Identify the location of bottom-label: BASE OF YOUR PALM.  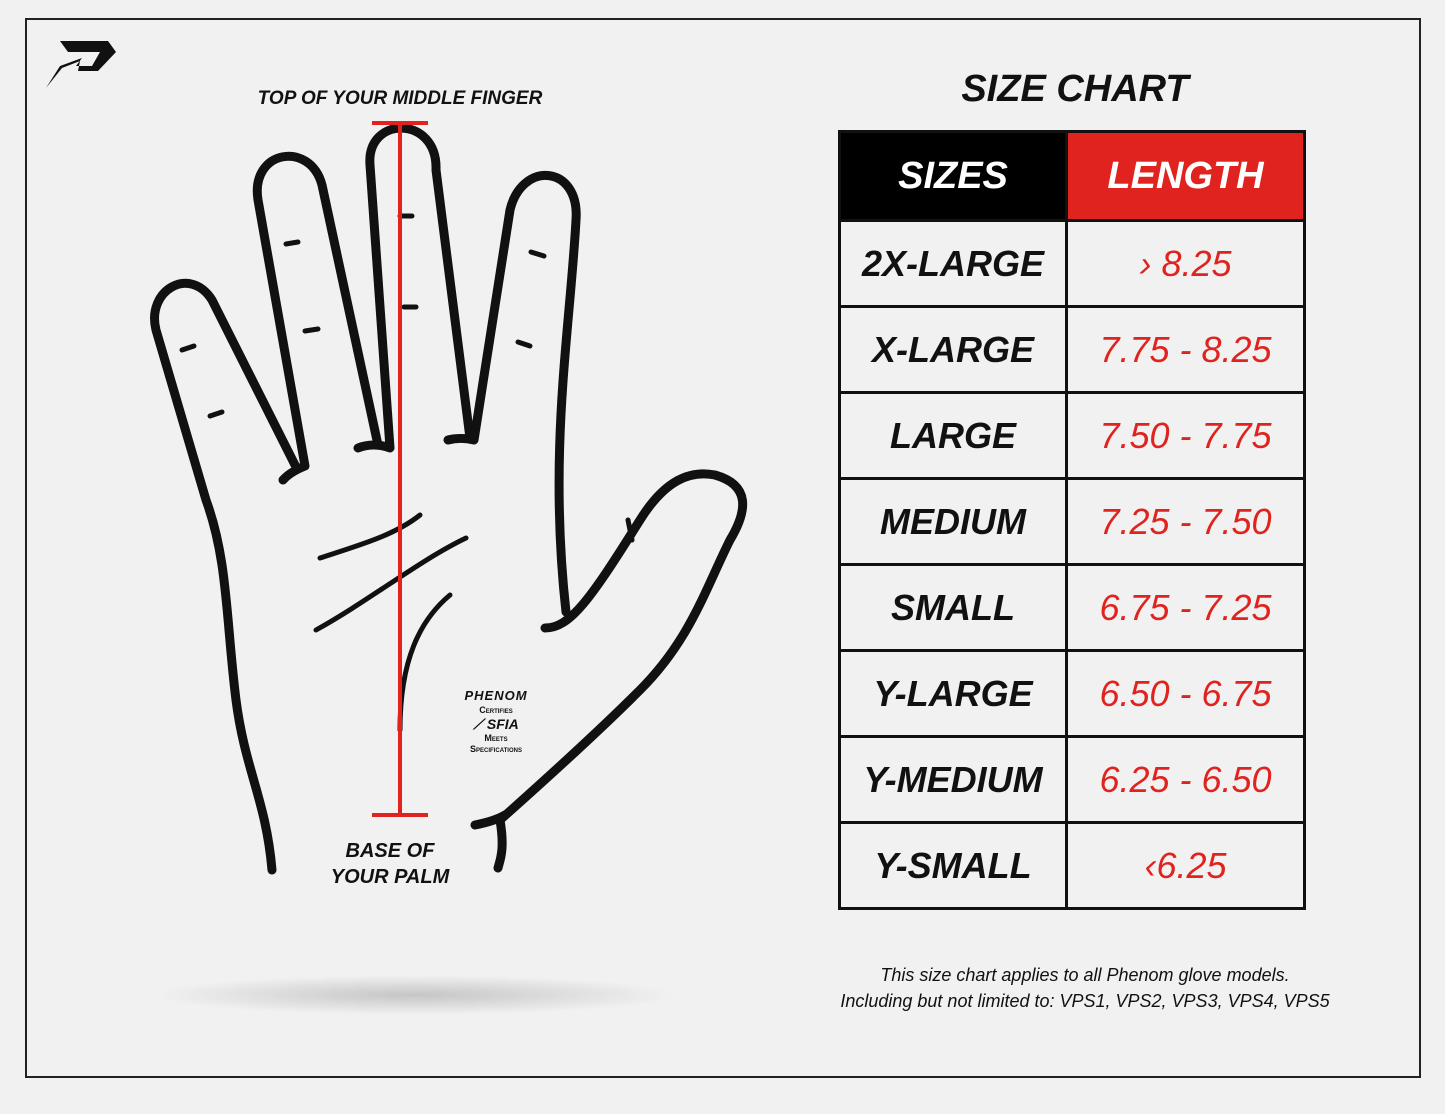
(390, 864).